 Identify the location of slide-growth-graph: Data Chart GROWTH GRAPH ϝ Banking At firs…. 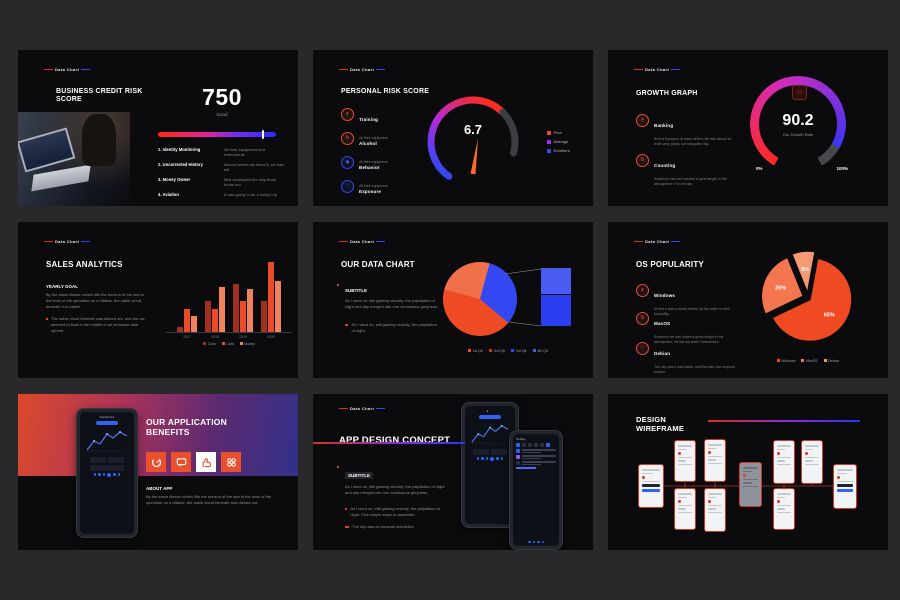
(748, 128).